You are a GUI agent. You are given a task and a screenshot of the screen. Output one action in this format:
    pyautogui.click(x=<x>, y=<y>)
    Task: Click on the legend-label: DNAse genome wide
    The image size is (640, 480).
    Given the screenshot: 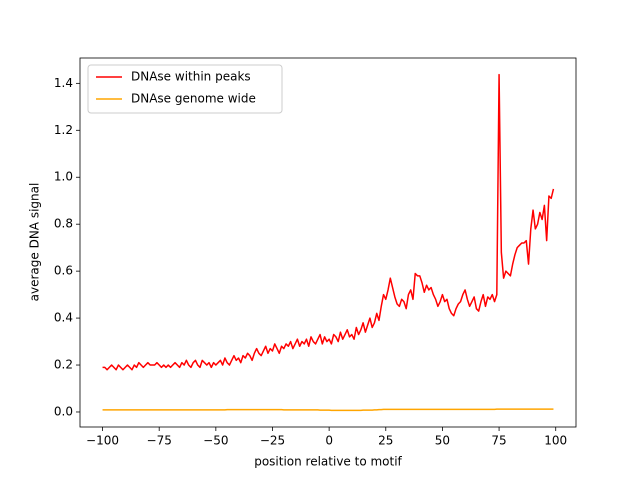 What is the action you would take?
    pyautogui.click(x=193, y=99)
    